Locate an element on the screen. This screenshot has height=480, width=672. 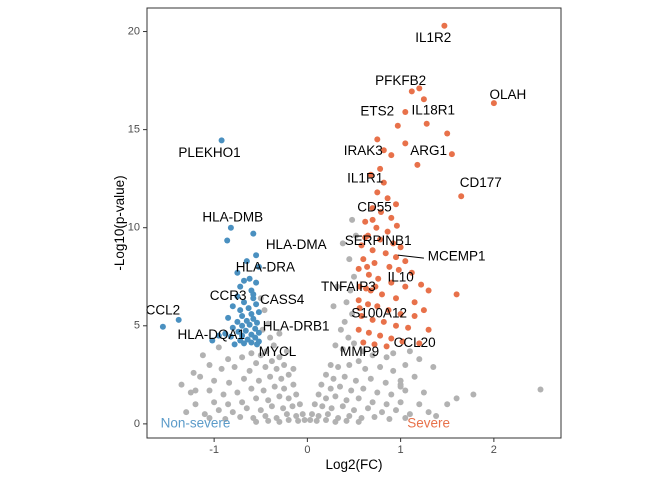
y-tick-label: 20 is located at coordinates (134, 31).